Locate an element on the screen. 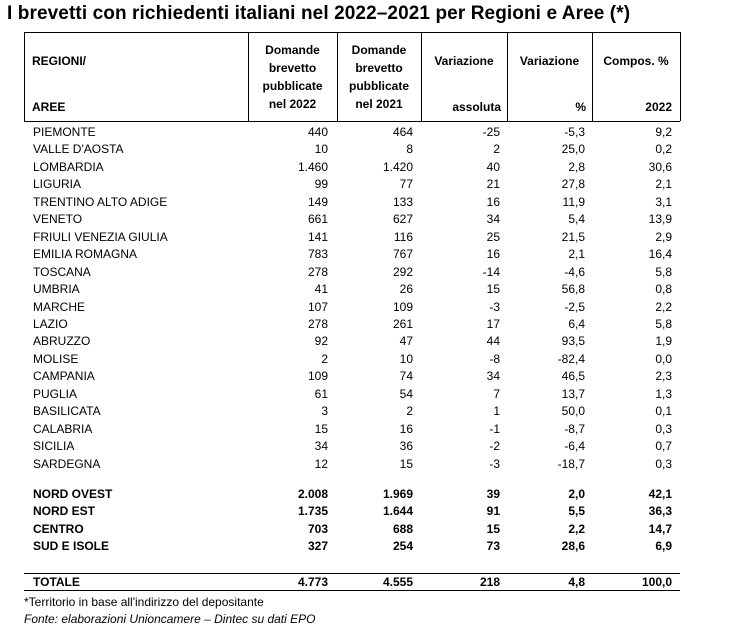 Image resolution: width=748 pixels, height=642 pixels. header-compos: Compos. % is located at coordinates (636, 61).